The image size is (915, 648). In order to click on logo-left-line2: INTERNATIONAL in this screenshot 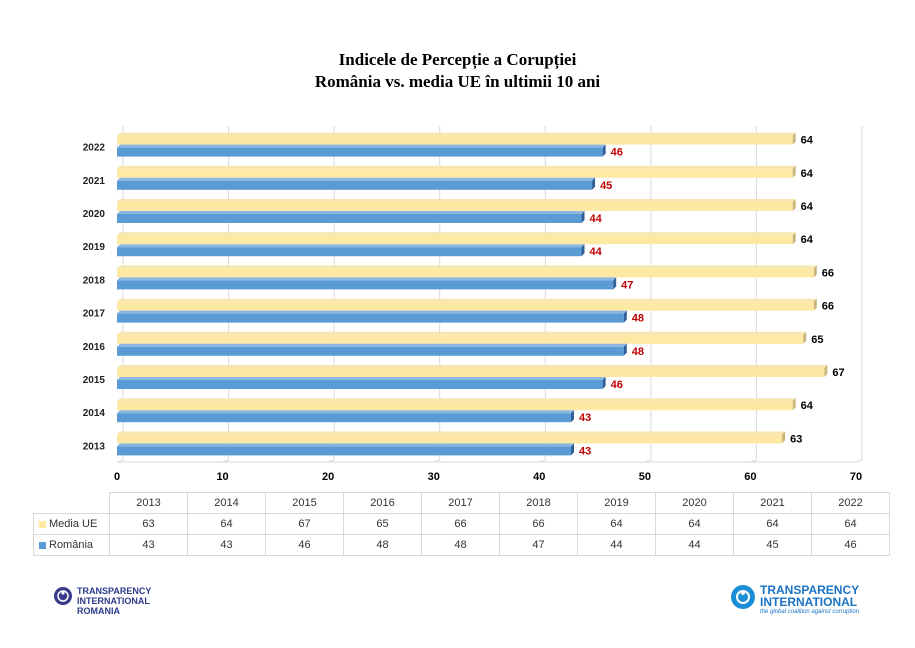, I will do `click(113, 601)`.